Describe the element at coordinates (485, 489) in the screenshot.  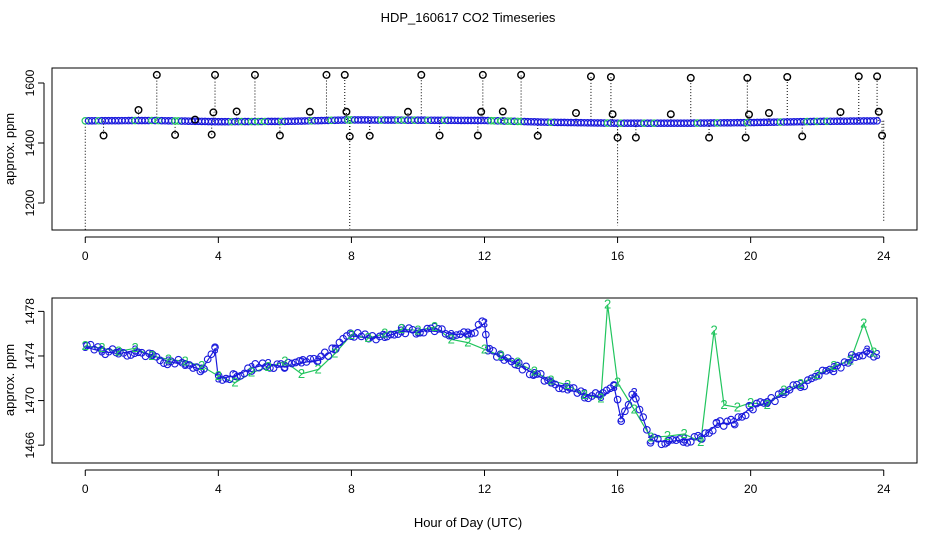
I see `bottom-x-tick-label: 12` at that location.